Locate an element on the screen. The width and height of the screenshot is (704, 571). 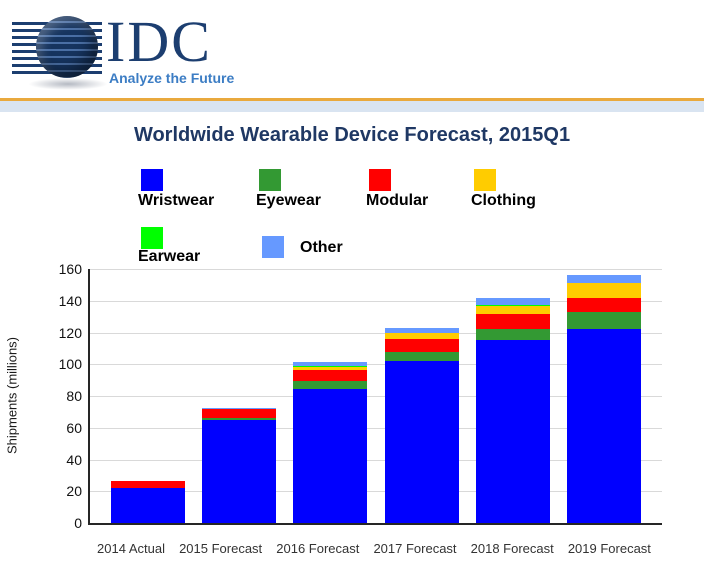
x-axis-category-label: 2018 Forecast is located at coordinates (512, 548).